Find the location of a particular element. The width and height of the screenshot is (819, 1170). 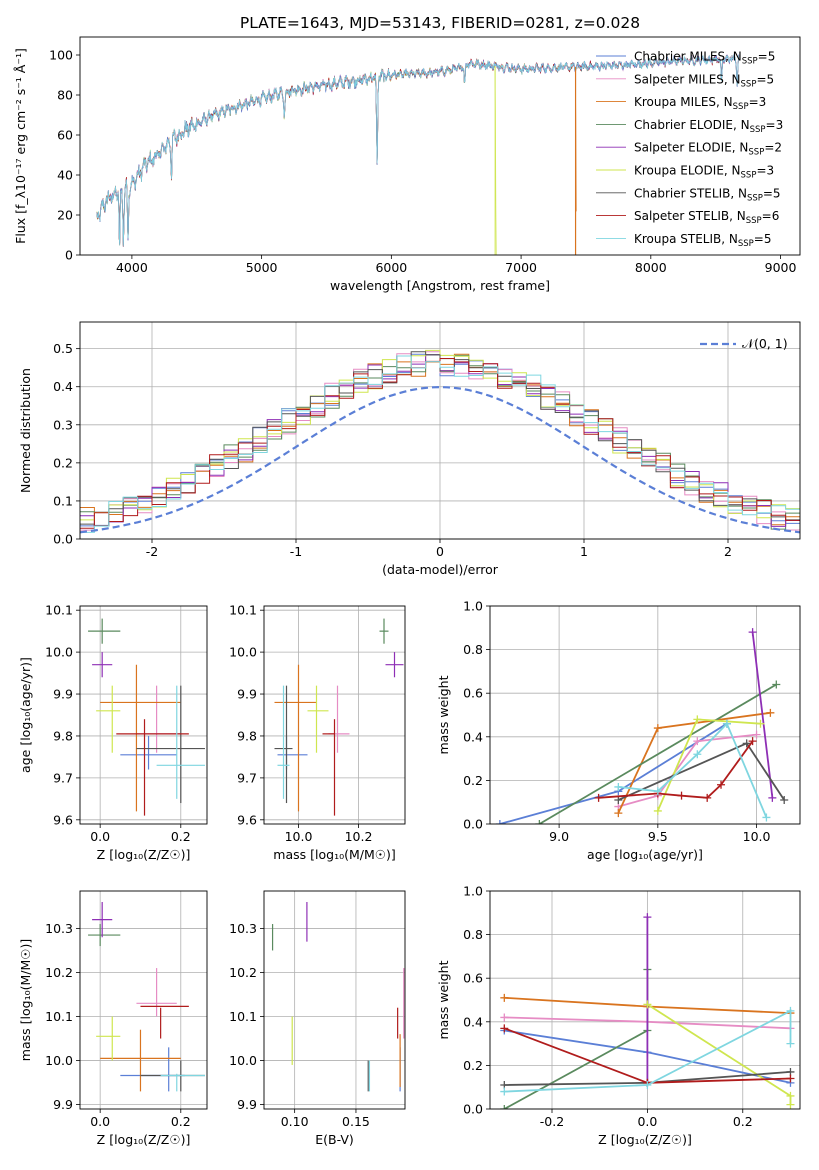

x-tick-label: 0.2 is located at coordinates (181, 836).